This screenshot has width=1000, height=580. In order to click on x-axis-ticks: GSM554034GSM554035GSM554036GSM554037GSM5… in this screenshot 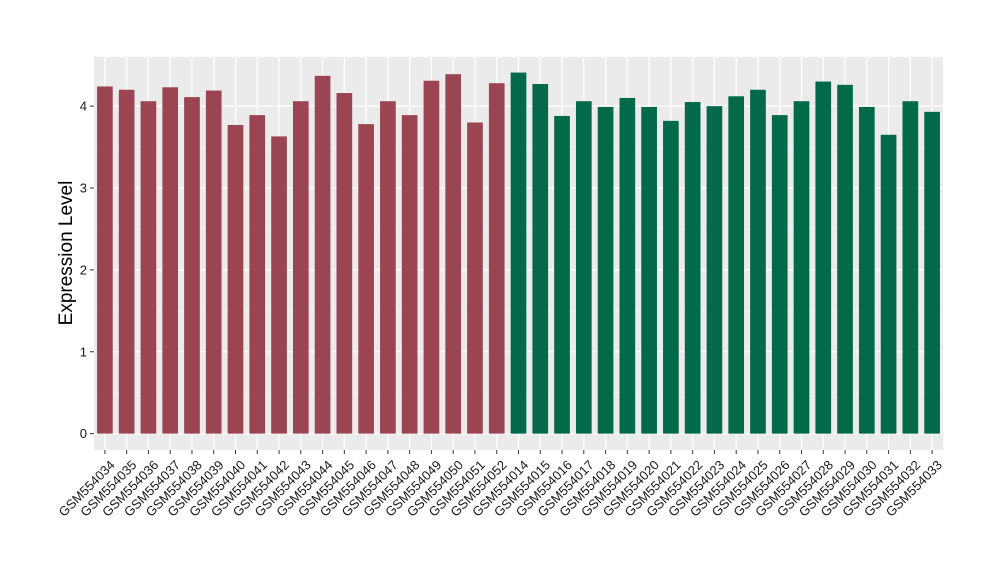, I will do `click(500, 485)`.